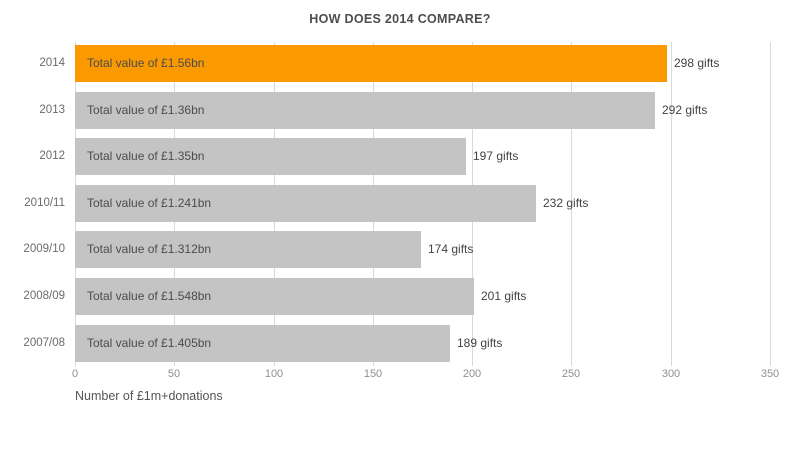  What do you see at coordinates (149, 202) in the screenshot?
I see `bar-value-label: Total value of £1.241bn` at bounding box center [149, 202].